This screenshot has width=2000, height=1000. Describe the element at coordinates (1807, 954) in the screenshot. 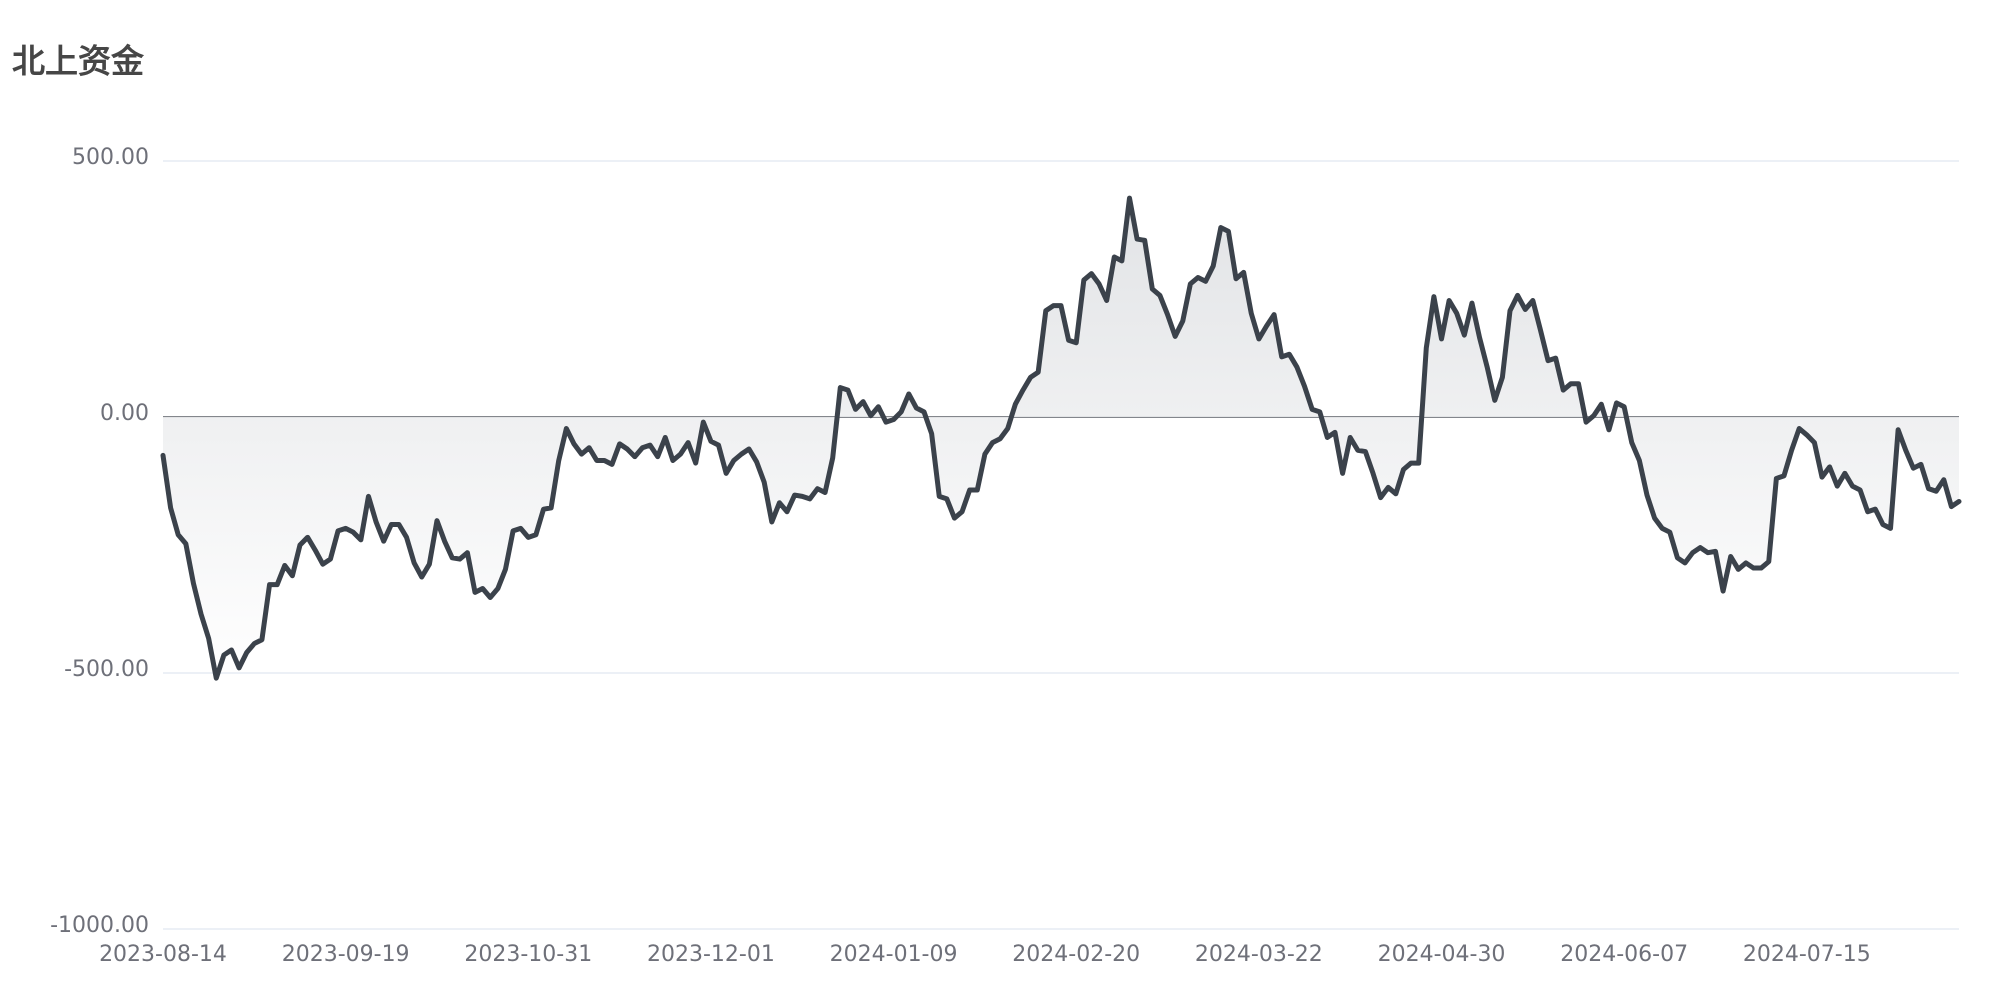

I see `x-tick-label: 2024-07-15` at that location.